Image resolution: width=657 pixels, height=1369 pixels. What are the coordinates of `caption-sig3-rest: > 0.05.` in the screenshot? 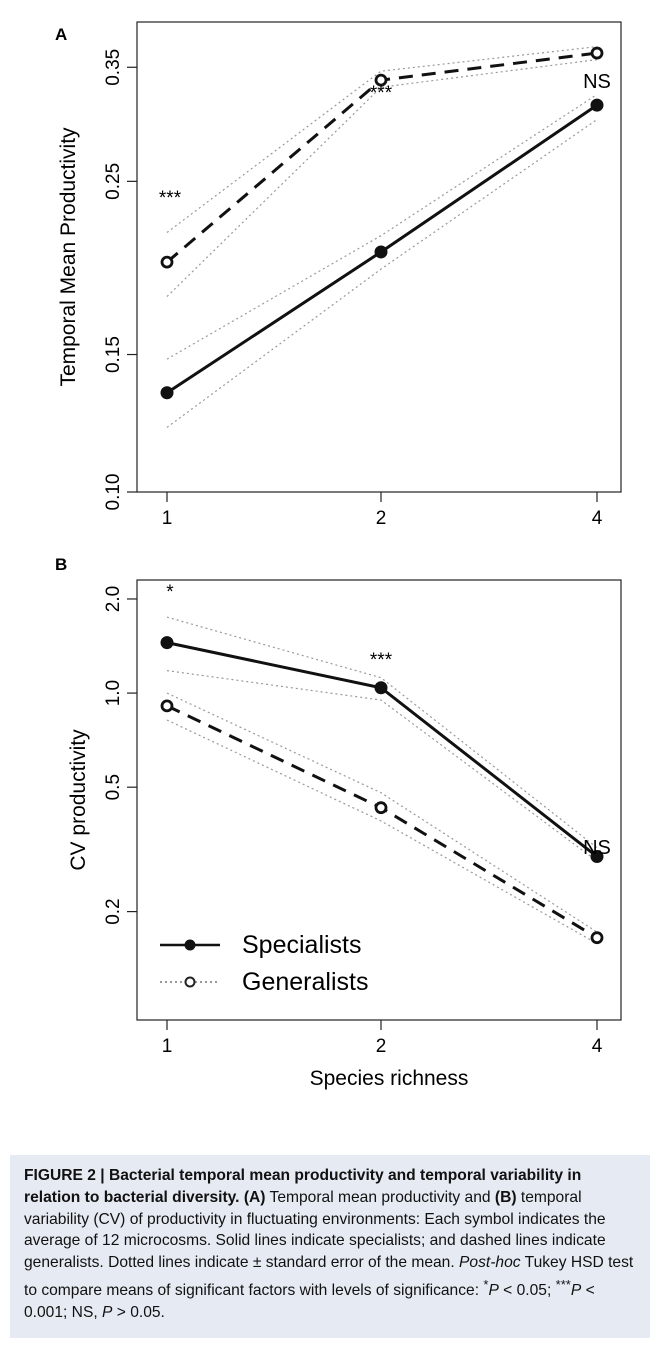 It's located at (138, 1312).